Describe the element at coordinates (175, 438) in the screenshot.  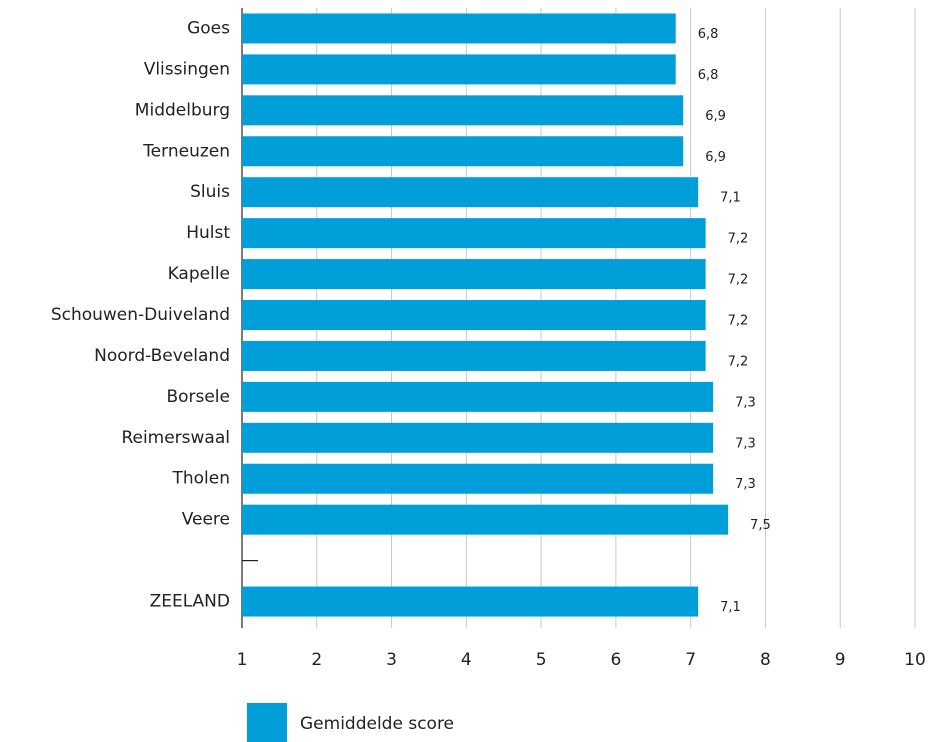
I see `y-tick-label: Reimerswaal` at that location.